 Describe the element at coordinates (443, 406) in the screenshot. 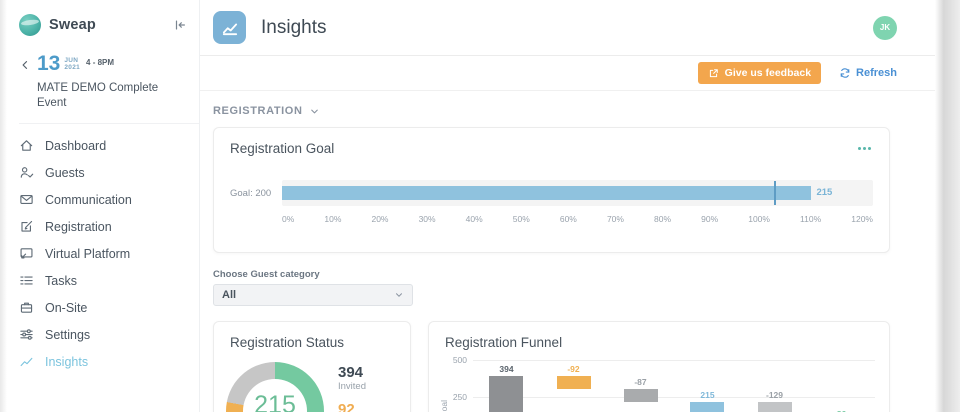

I see `funnel-y-axis-label: Goal` at that location.